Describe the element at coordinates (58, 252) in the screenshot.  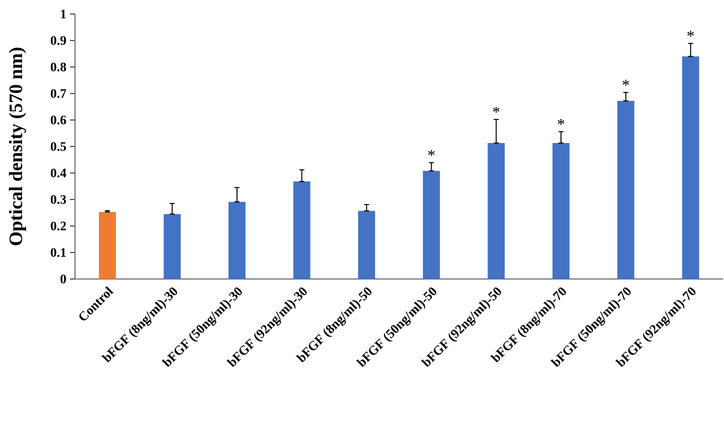
I see `y-tick-label: 0.1` at that location.